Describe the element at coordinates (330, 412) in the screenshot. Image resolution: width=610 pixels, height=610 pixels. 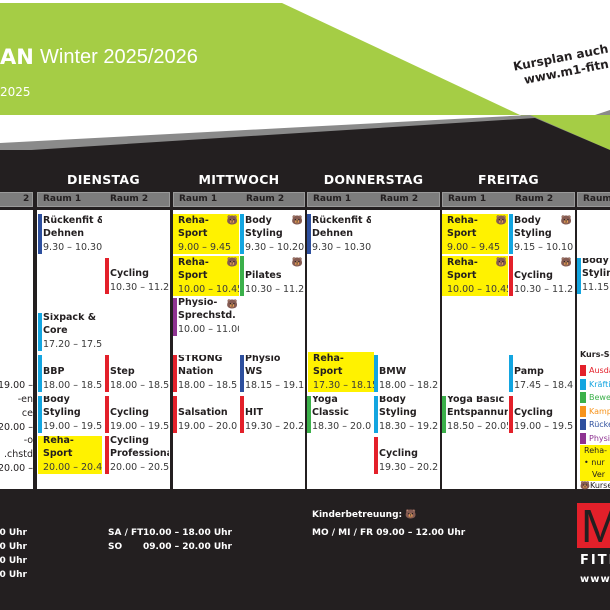
I see `course-name: Classic` at that location.